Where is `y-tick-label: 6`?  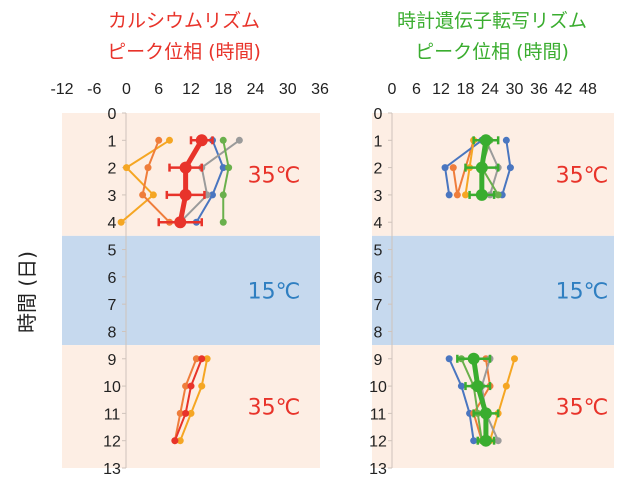 y-tick-label: 6 is located at coordinates (112, 278).